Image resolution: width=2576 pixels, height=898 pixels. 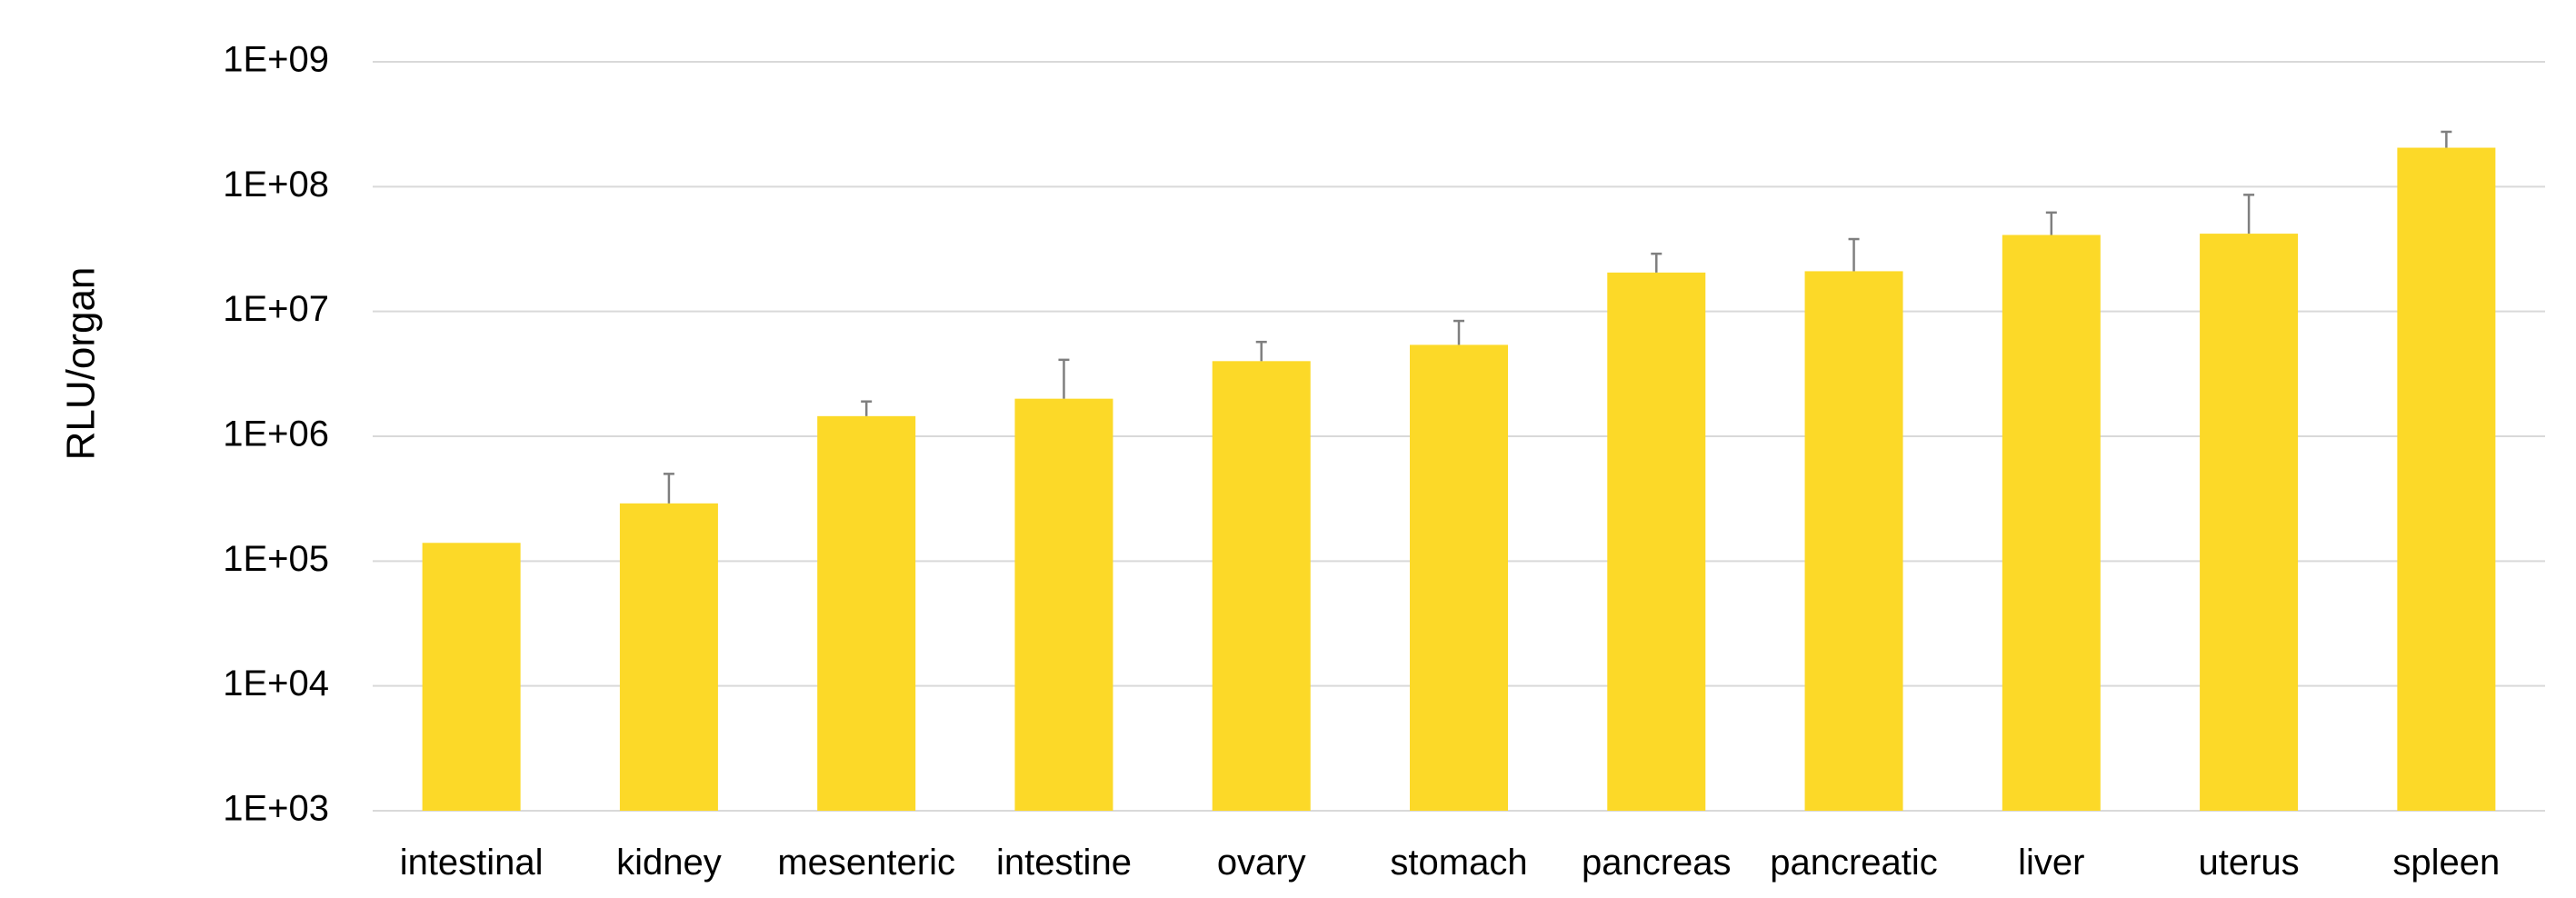 I want to click on x-category-label: ovary, so click(x=1261, y=863).